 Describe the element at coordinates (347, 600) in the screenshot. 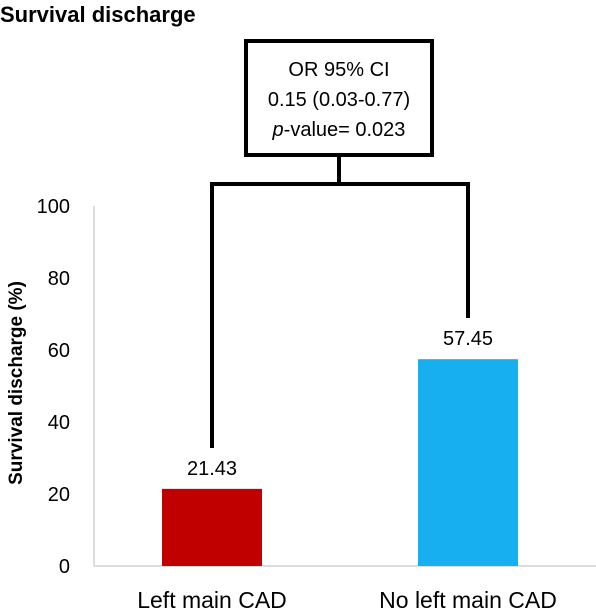

I see `category-labels: Left main CAD No left main CAD` at that location.